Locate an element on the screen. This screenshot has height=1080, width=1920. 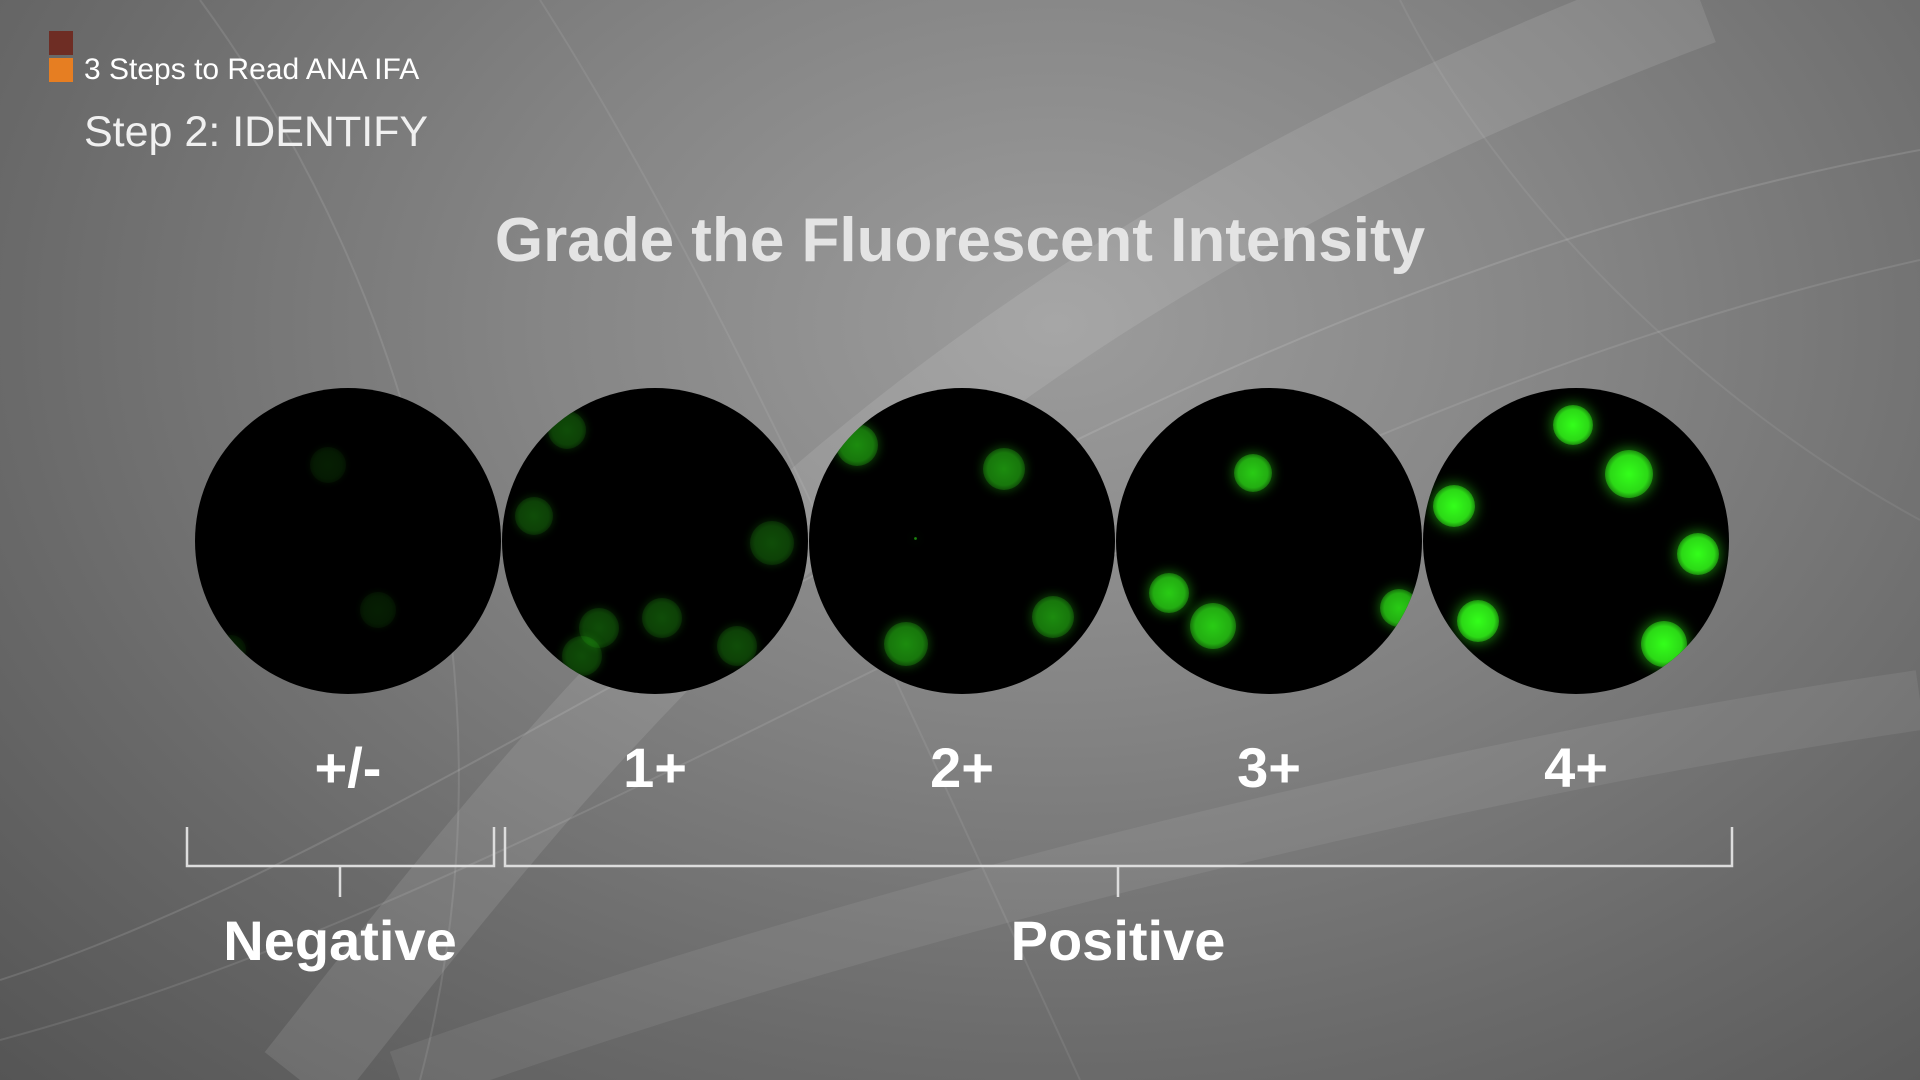
group-label-negative: Negative is located at coordinates (340, 940).